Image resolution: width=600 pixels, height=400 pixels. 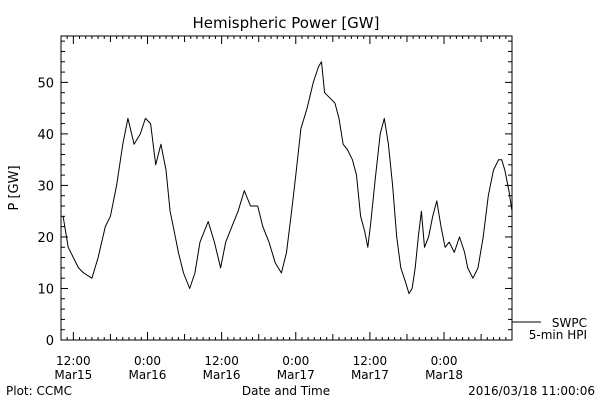 I want to click on plot-credit: Plot: CCMC, so click(x=39, y=391).